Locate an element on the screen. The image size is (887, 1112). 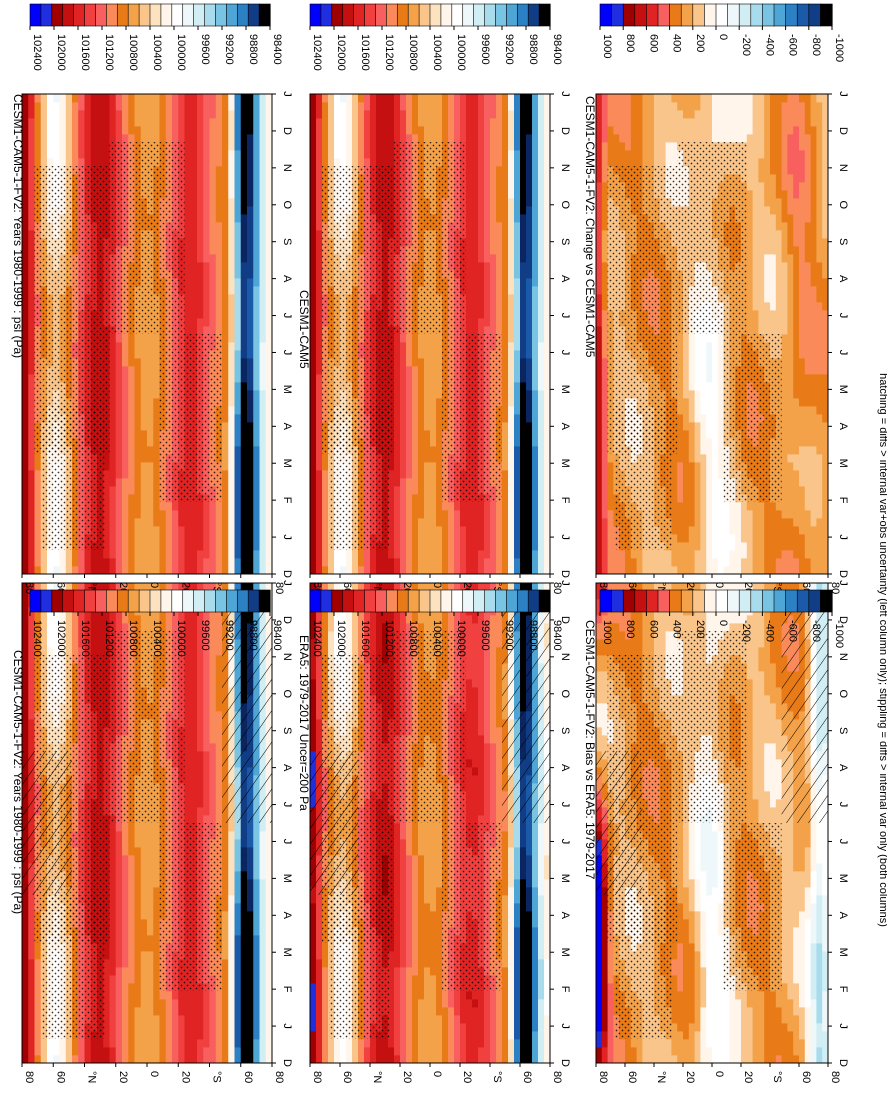
month-tick-label: O is located at coordinates (287, 204).